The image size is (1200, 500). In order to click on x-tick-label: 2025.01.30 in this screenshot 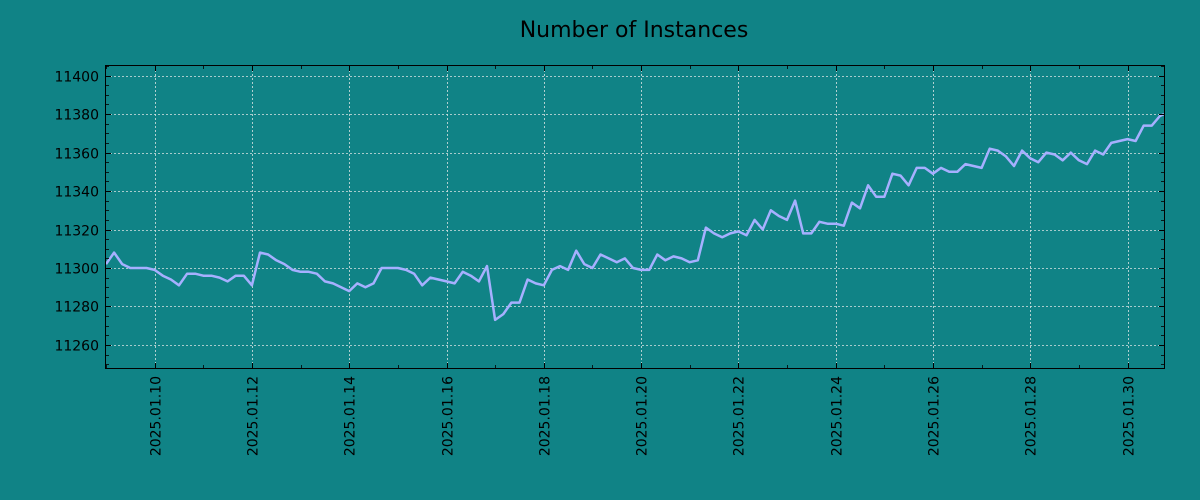, I will do `click(1130, 416)`.